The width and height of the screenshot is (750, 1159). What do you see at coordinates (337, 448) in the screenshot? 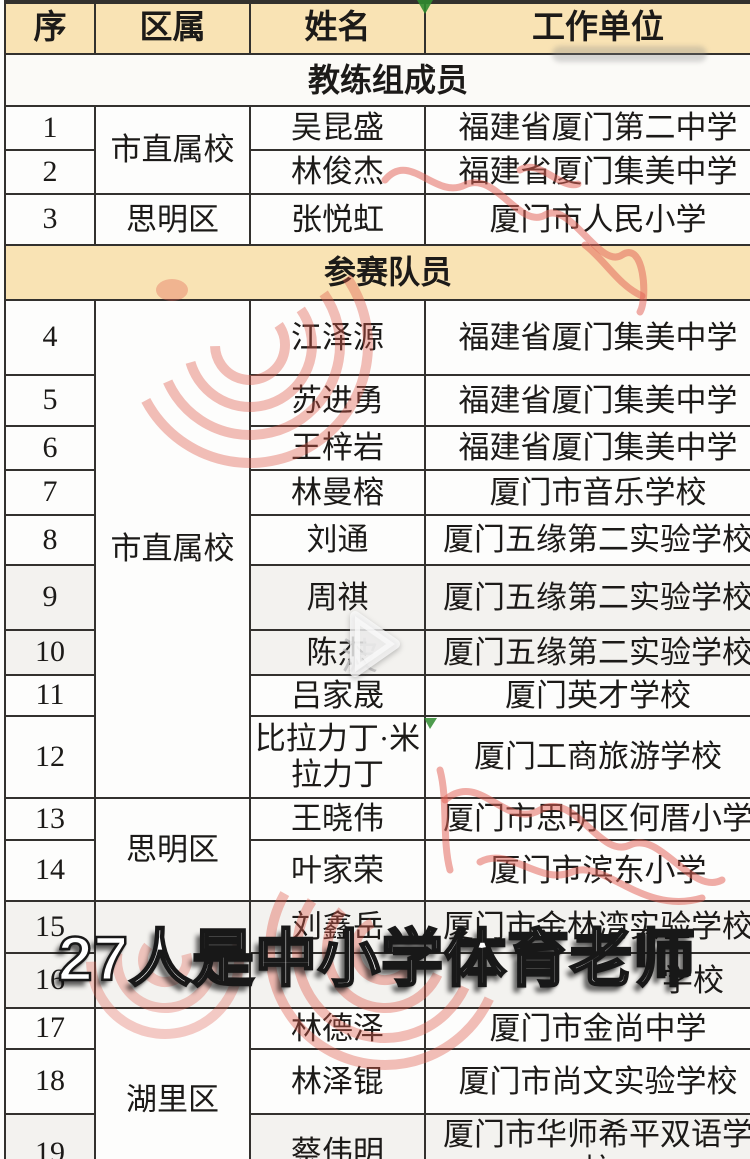
I see `name-cell: 王梓岩` at bounding box center [337, 448].